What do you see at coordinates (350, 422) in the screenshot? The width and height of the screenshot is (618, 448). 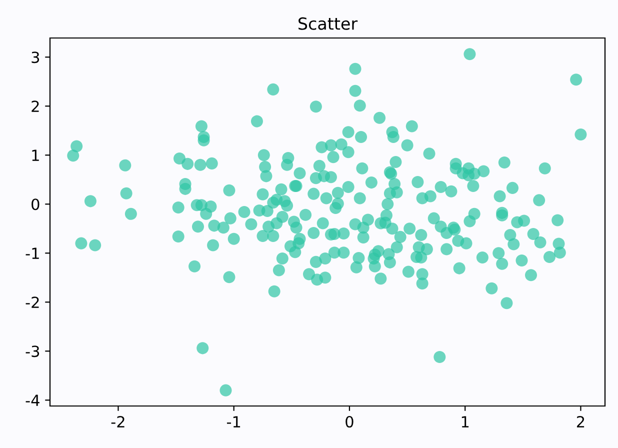 I see `x-tick-label: 0` at bounding box center [350, 422].